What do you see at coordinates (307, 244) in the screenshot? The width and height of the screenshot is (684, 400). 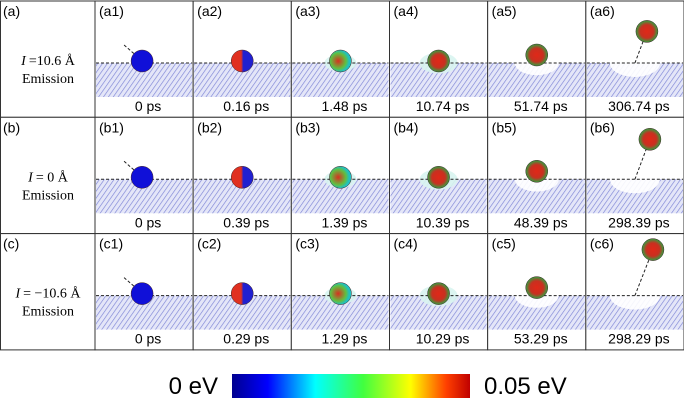 I see `panel-label: (c3)` at bounding box center [307, 244].